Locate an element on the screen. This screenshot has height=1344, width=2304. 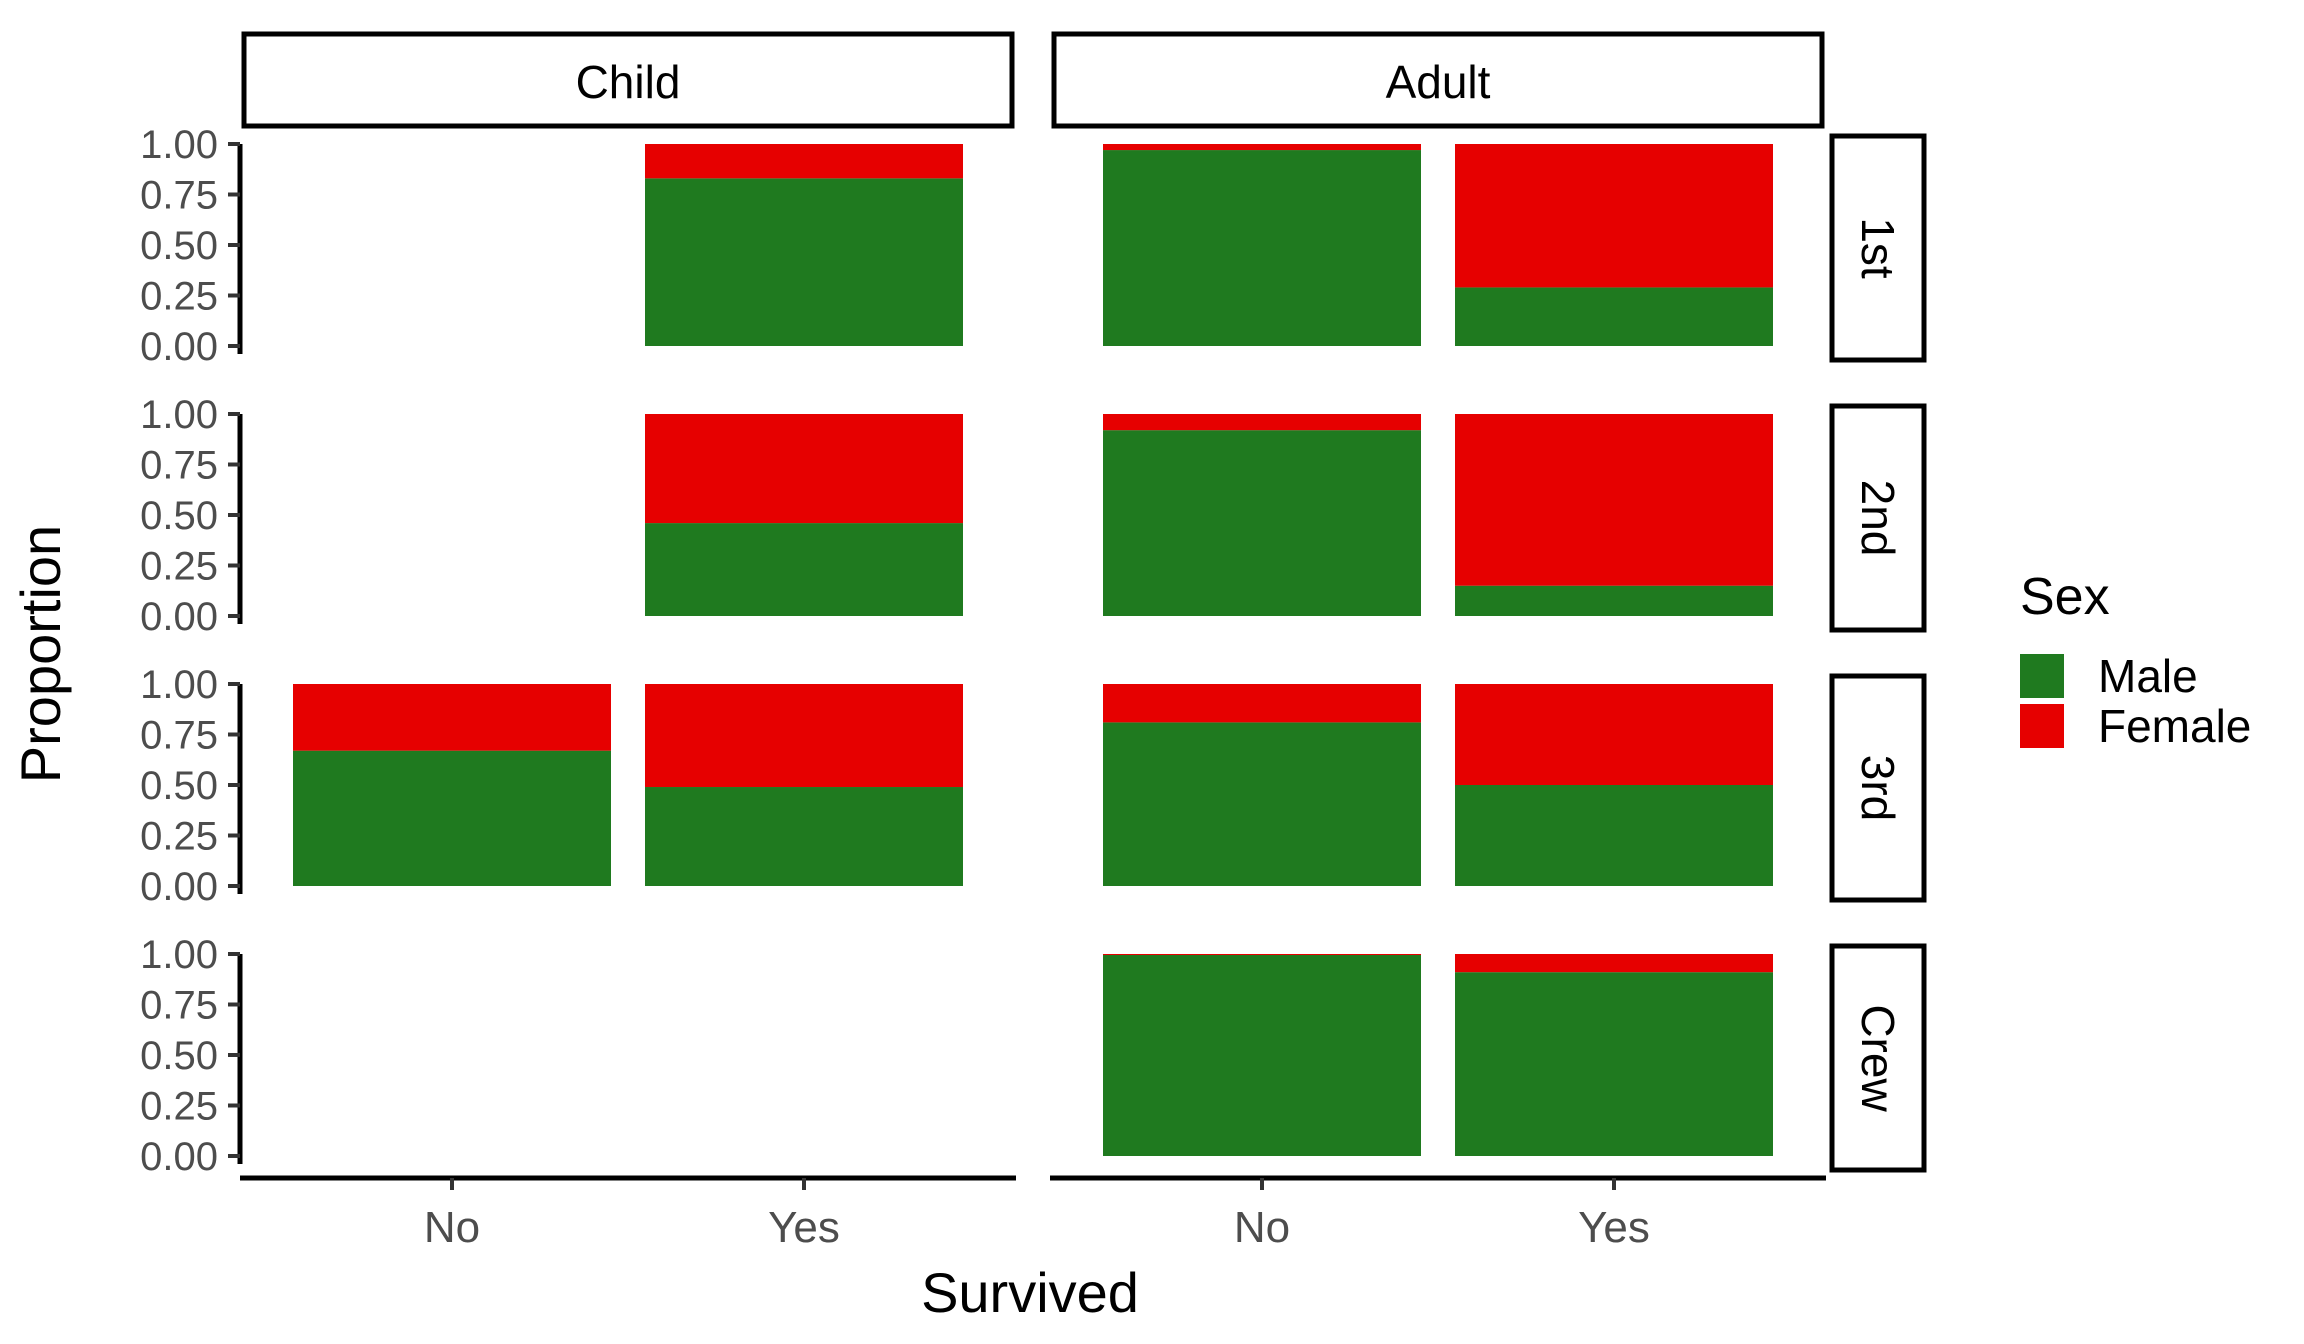
bar-female-crew-adult-no is located at coordinates (1262, 955).